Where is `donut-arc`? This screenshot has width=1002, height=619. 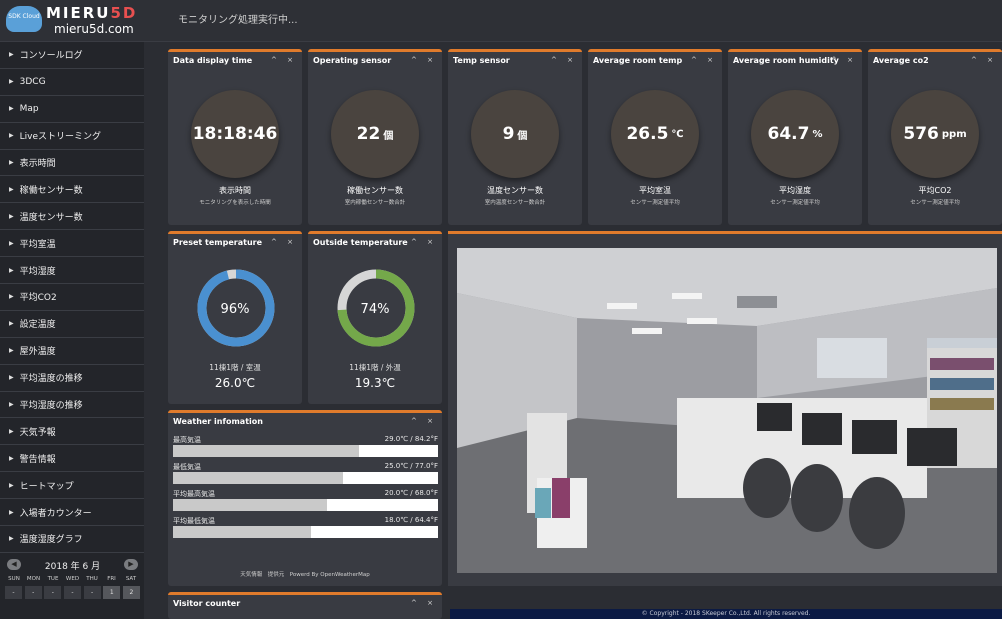
donut-arc is located at coordinates (236, 308).